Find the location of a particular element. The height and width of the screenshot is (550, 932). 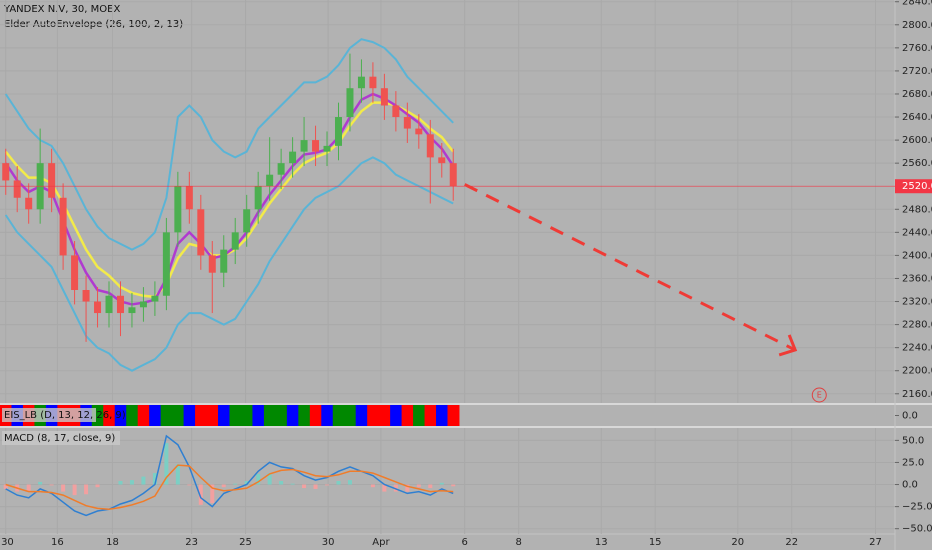

y-tick-label: 2200.0 is located at coordinates (917, 371).